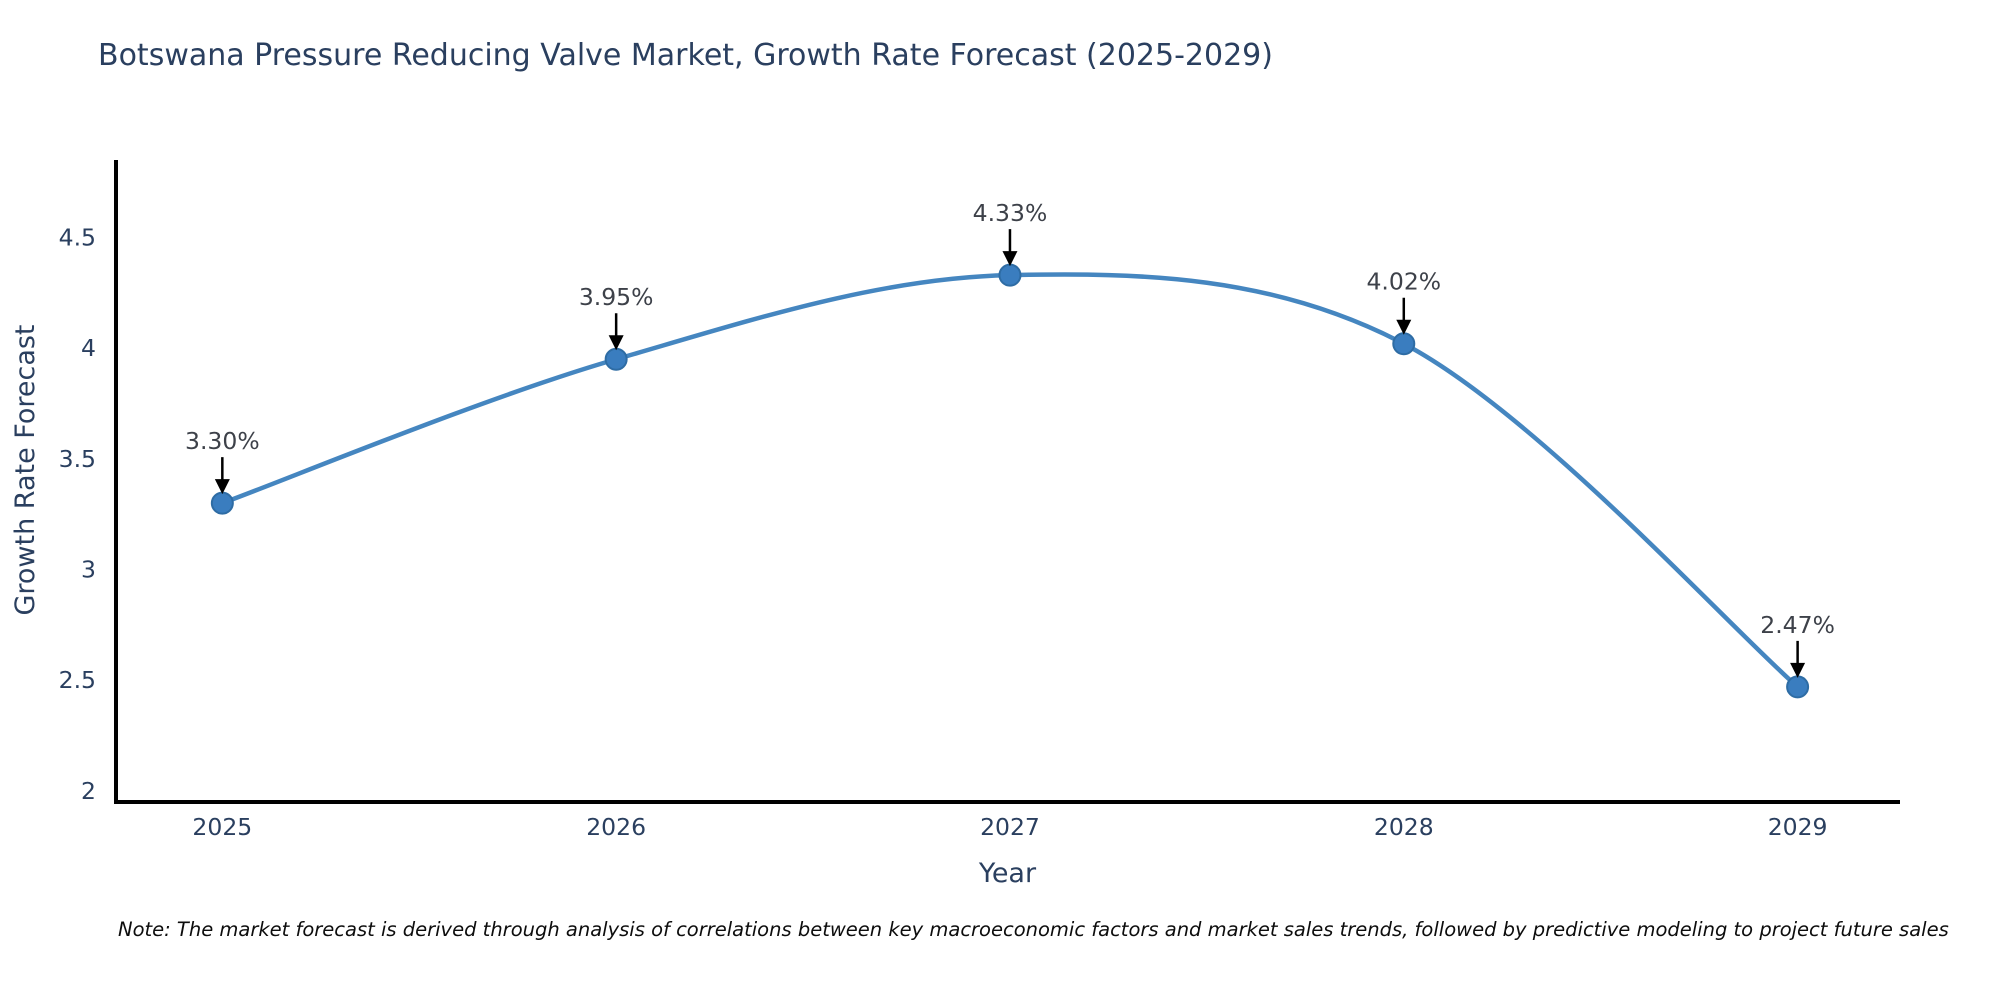  Describe the element at coordinates (25, 470) in the screenshot. I see `y-axis-title-text: Growth Rate Forecast` at that location.